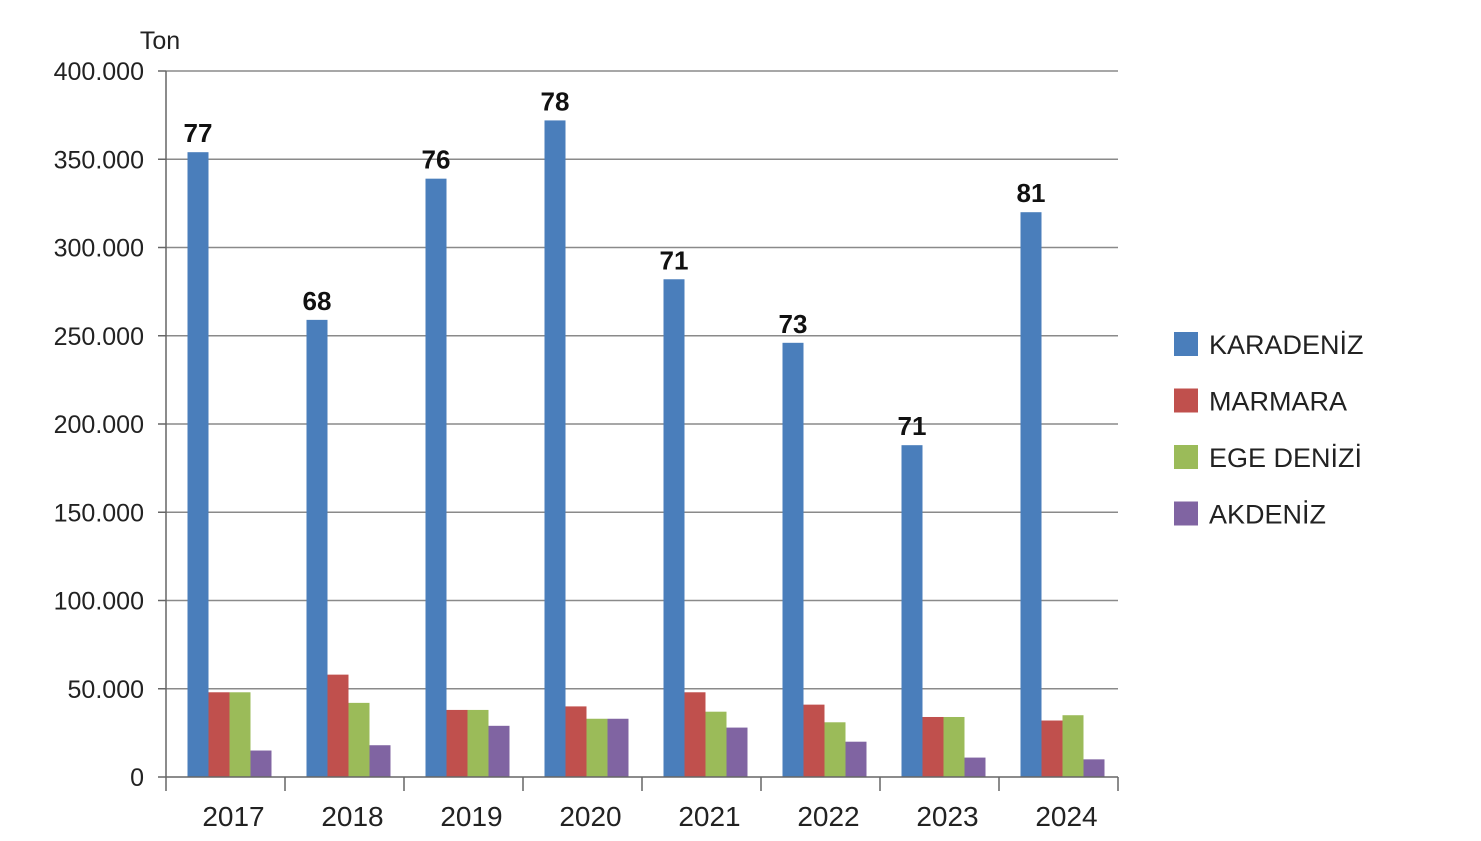 This screenshot has width=1481, height=841. What do you see at coordinates (828, 816) in the screenshot?
I see `x-category-label: 2022` at bounding box center [828, 816].